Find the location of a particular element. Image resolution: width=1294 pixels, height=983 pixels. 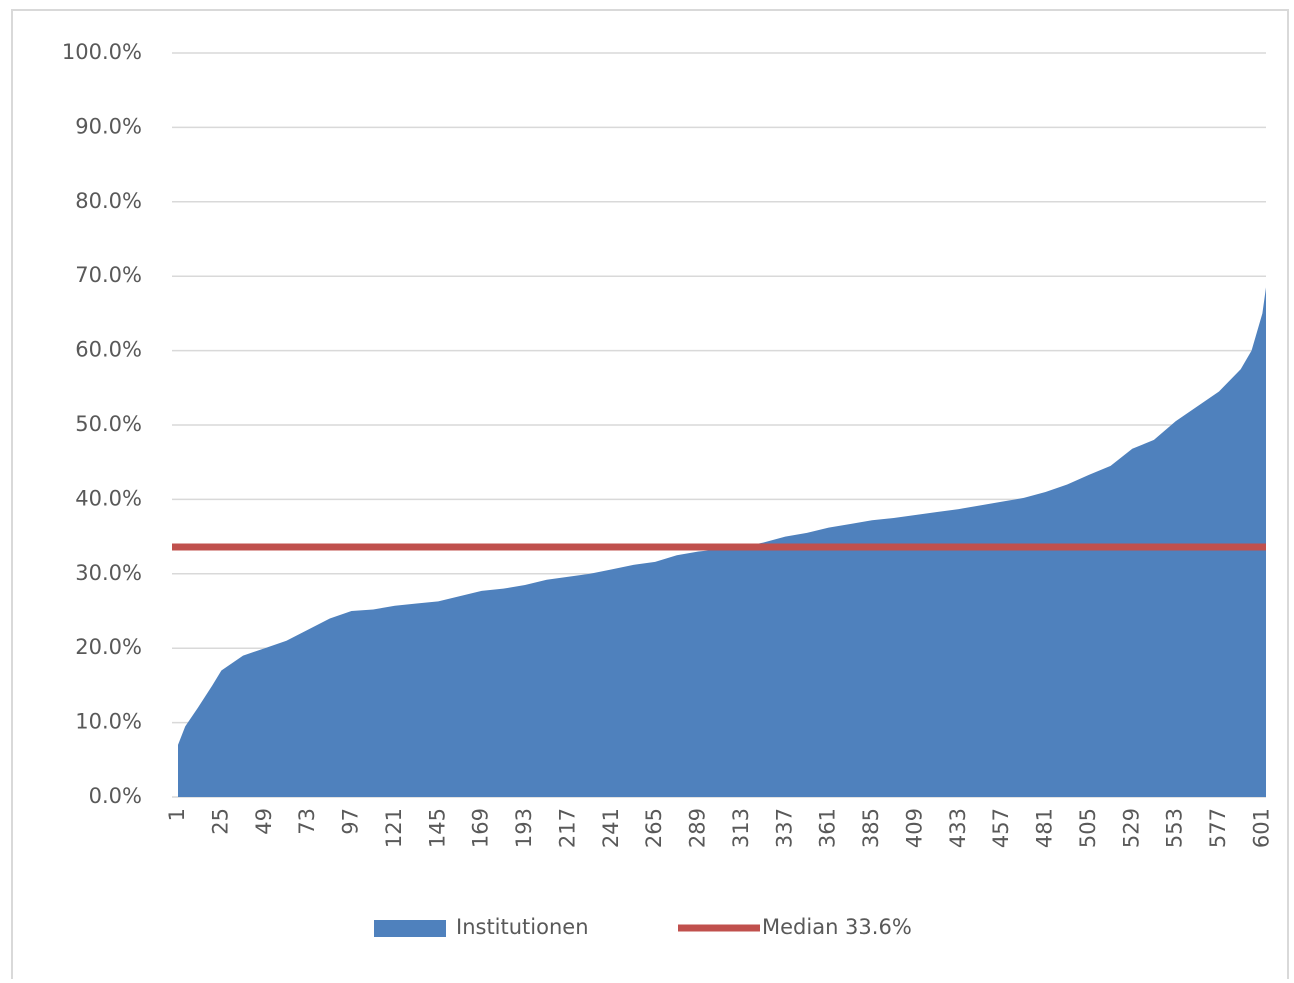

x-tick-label: 217 is located at coordinates (567, 828).